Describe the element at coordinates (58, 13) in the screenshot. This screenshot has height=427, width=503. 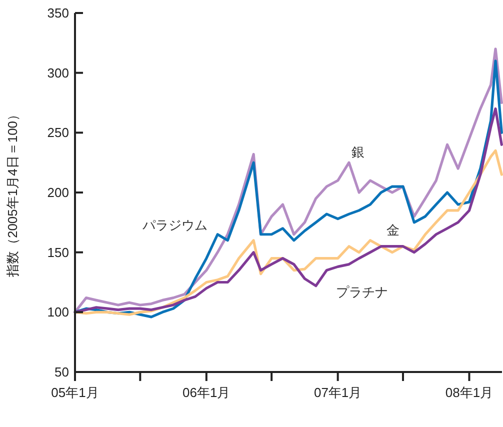
I see `y-tick-label: 350` at that location.